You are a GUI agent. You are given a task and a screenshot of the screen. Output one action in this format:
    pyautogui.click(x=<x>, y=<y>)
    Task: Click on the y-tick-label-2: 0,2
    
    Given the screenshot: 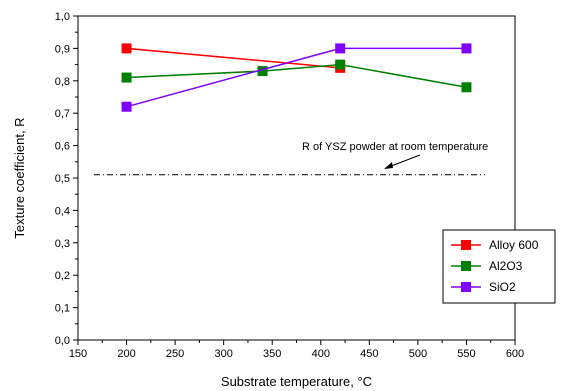 What is the action you would take?
    pyautogui.click(x=62, y=276)
    